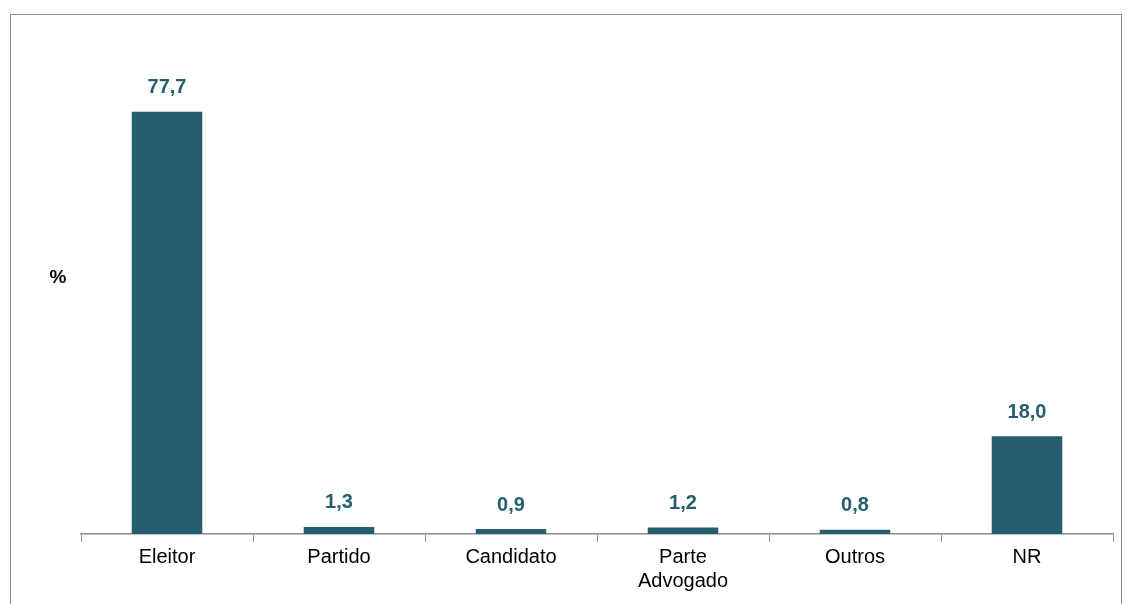 The image size is (1132, 604). What do you see at coordinates (167, 555) in the screenshot?
I see `x-tick-label: Eleitor` at bounding box center [167, 555].